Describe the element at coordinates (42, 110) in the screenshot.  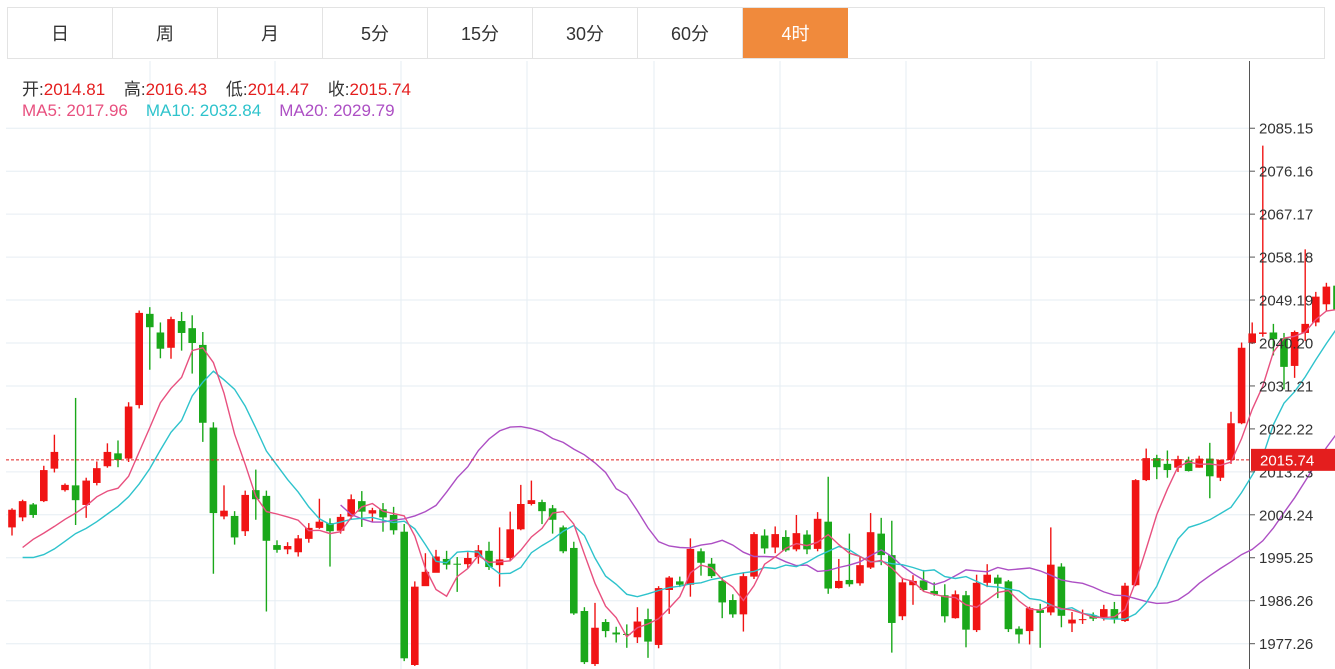
I see `ma5-label: MA5:` at that location.